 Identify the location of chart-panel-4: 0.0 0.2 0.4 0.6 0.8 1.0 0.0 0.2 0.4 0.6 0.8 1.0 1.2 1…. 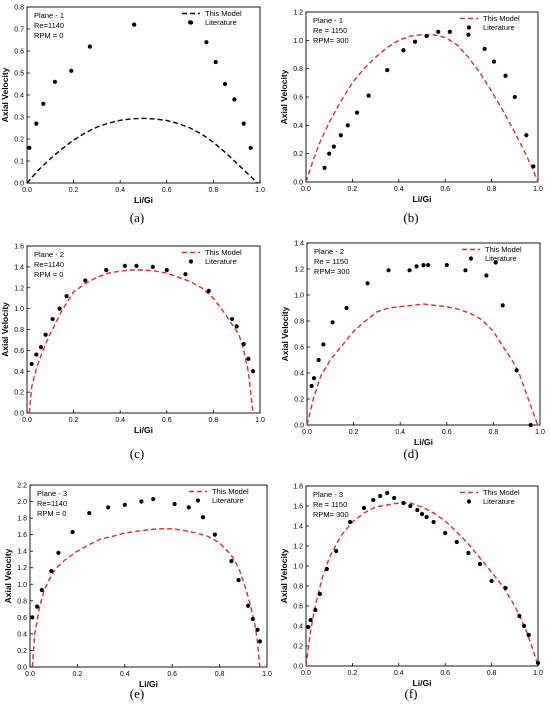
(412, 351).